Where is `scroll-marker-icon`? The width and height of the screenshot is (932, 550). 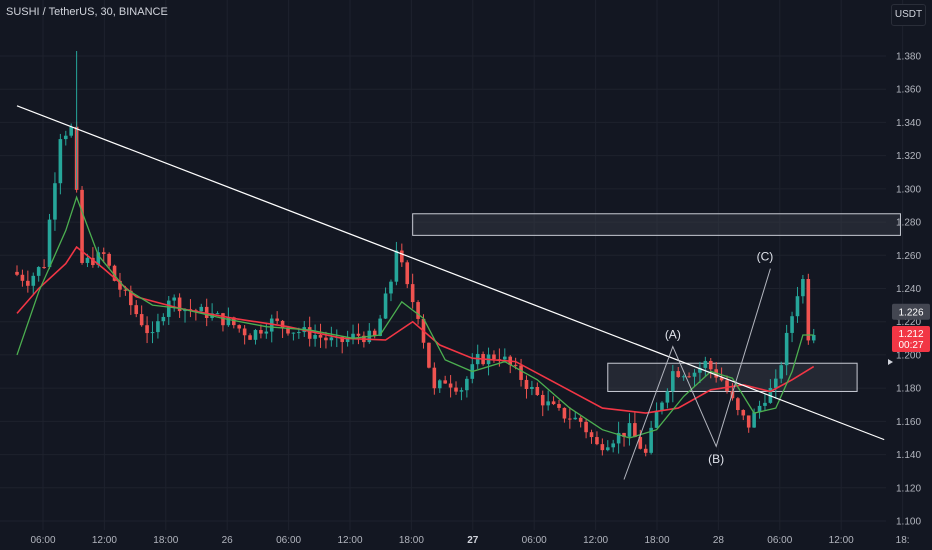 scroll-marker-icon is located at coordinates (890, 362).